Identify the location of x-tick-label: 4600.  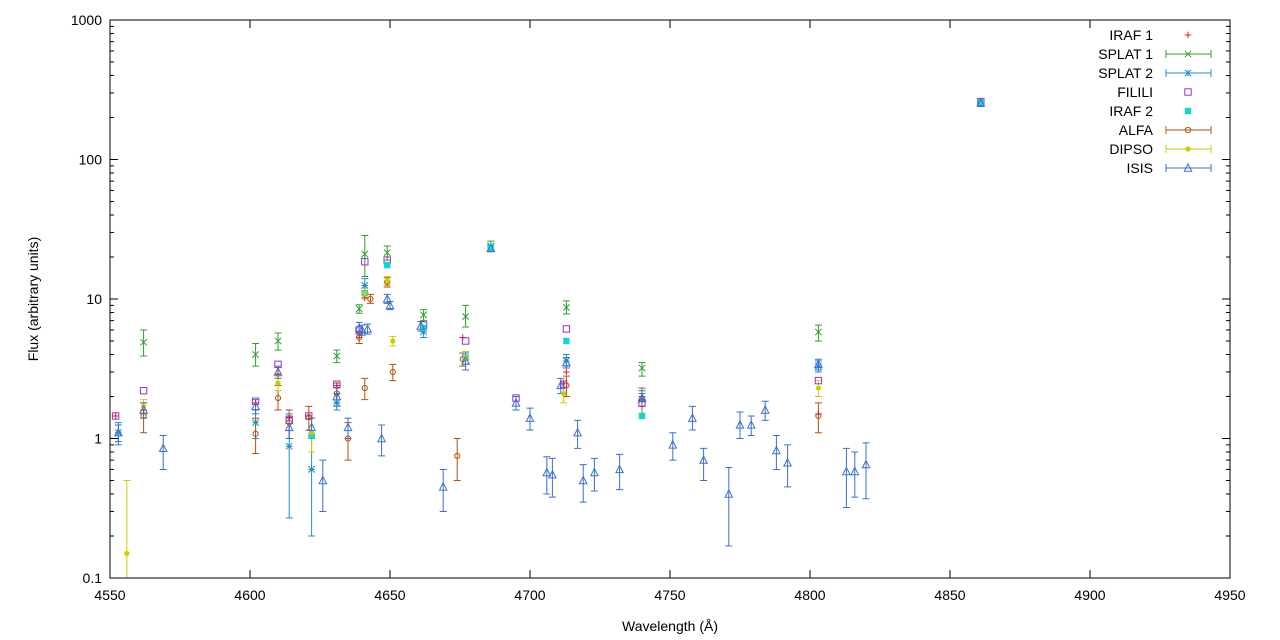
(249, 595).